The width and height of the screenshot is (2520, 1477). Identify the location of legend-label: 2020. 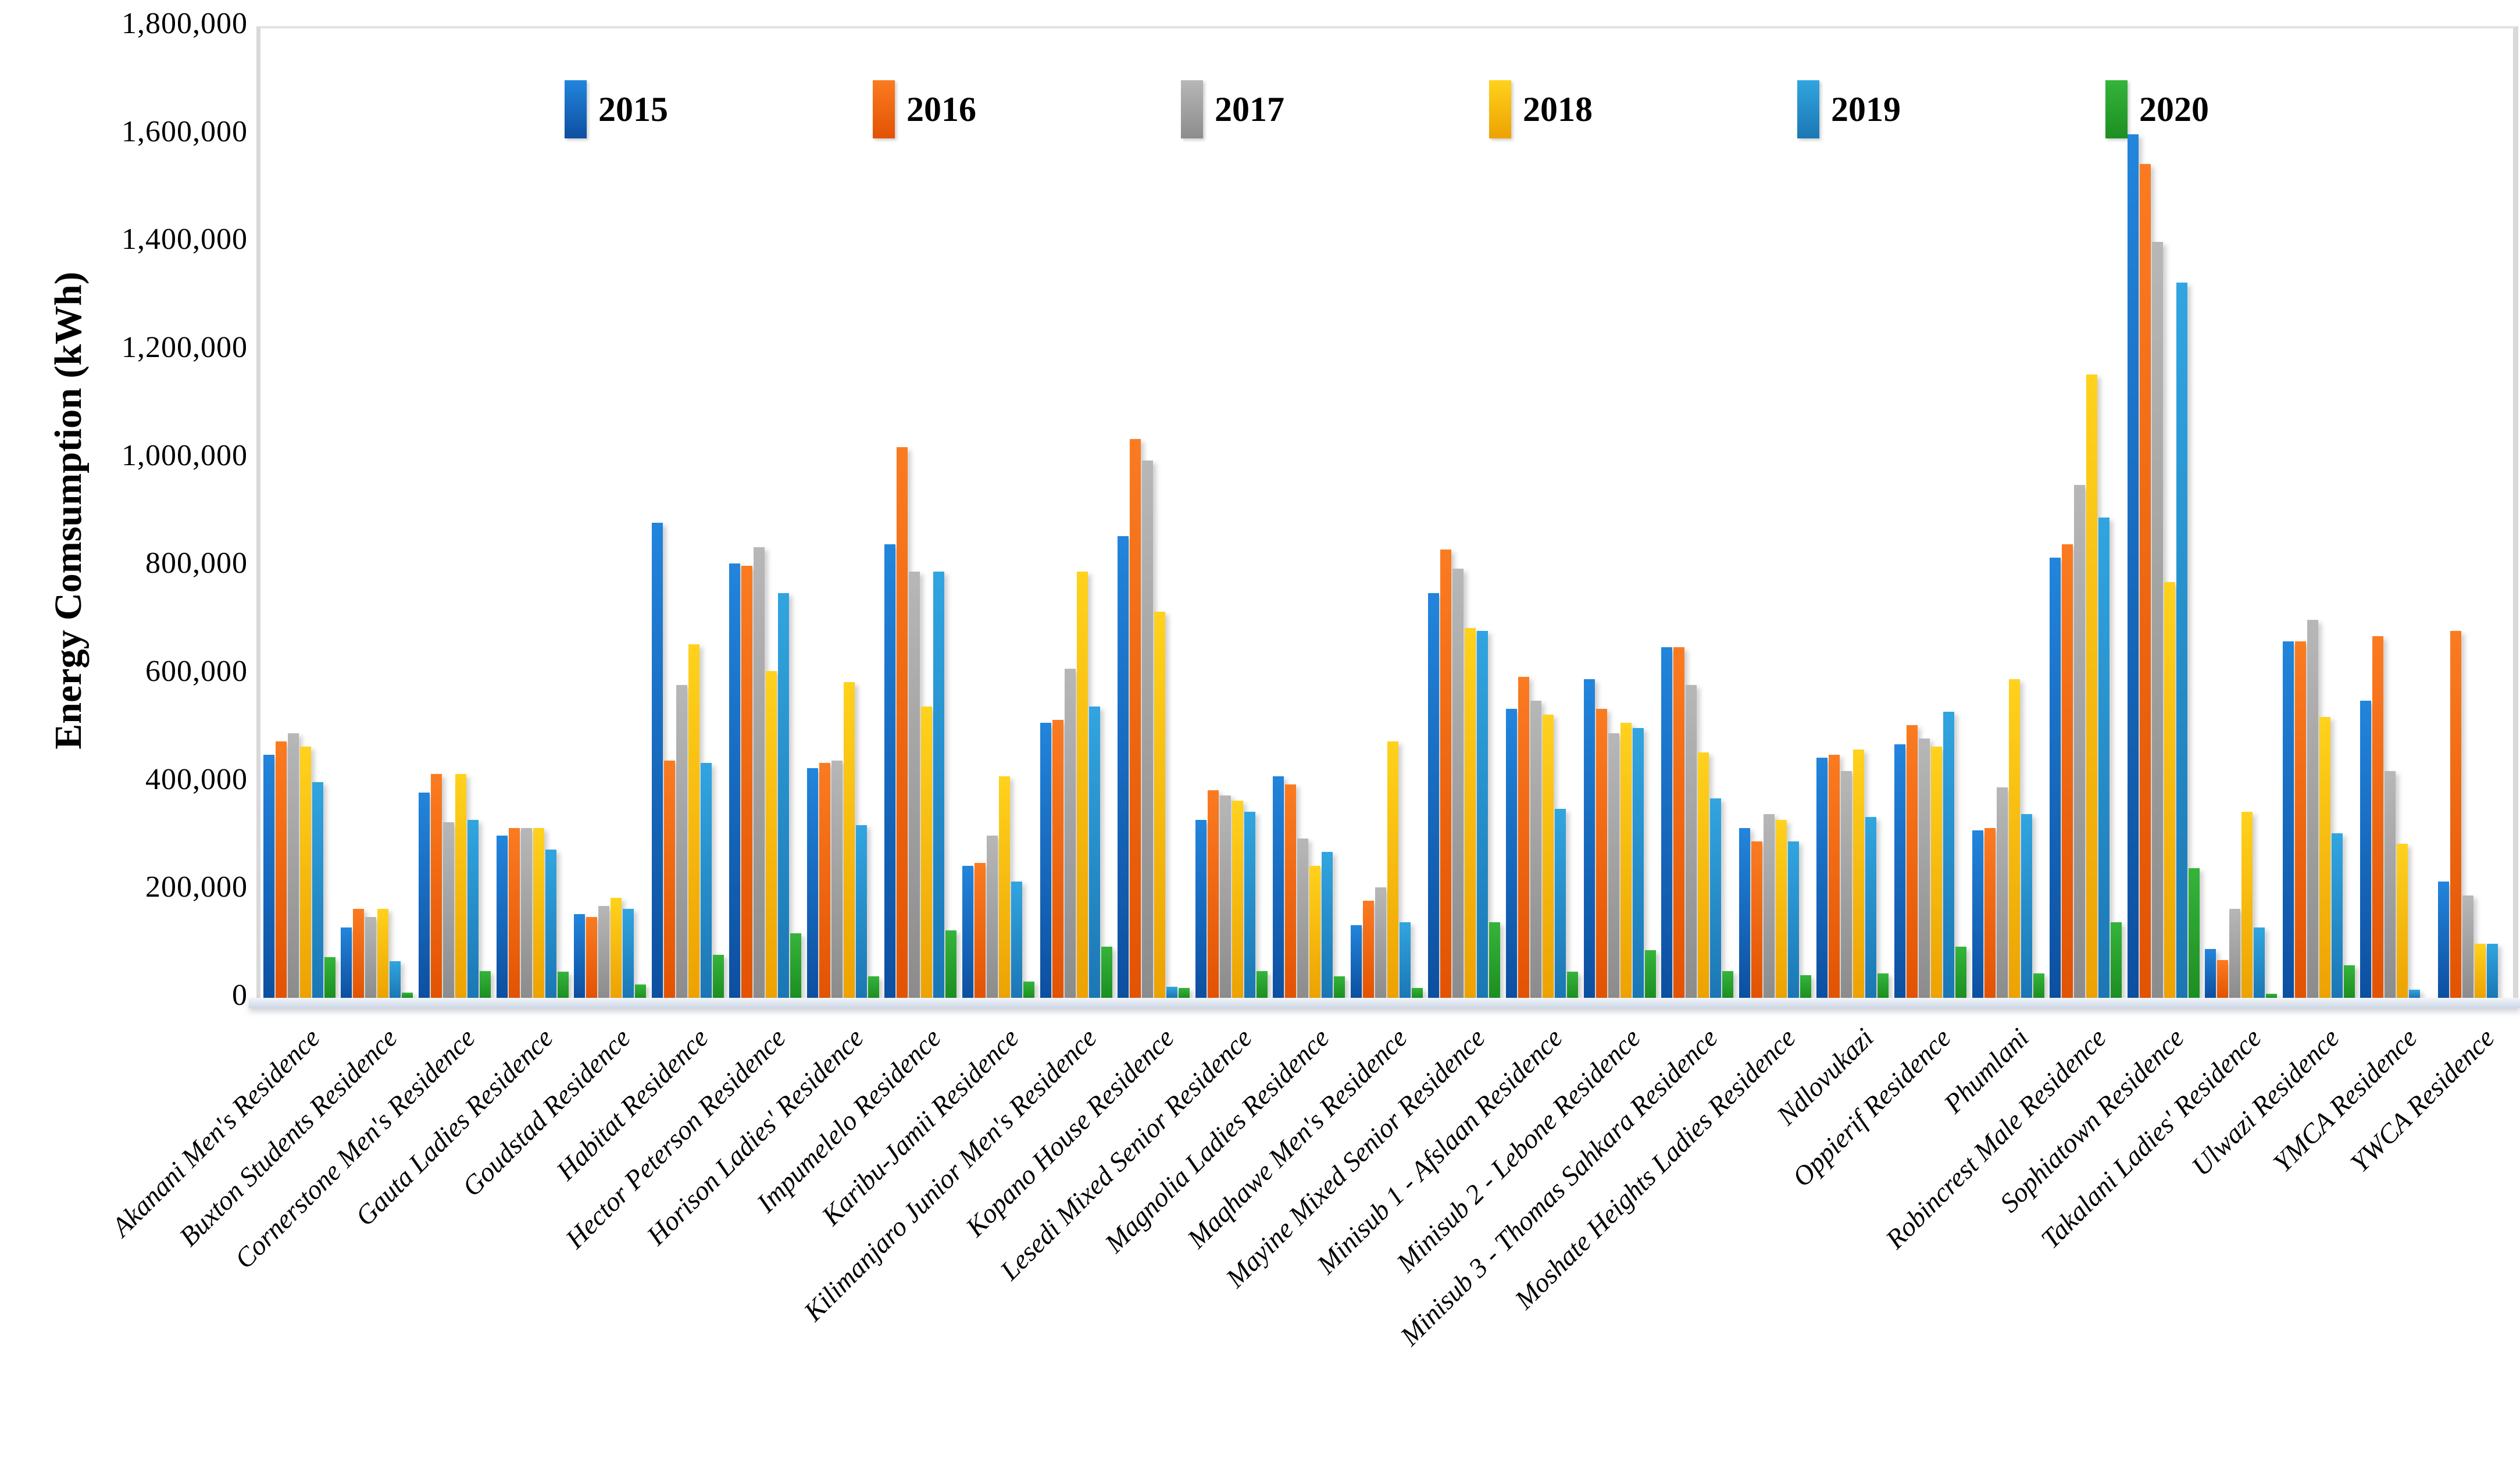
(2174, 110).